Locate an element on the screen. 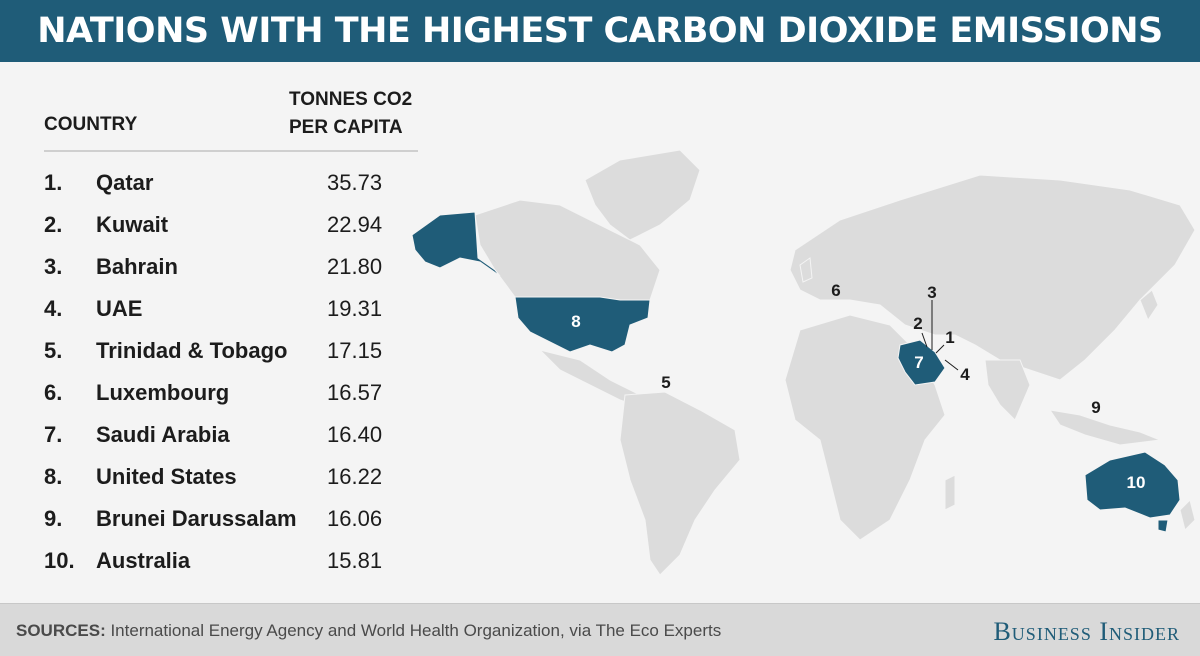 The height and width of the screenshot is (656, 1200). uk-shape is located at coordinates (806, 270).